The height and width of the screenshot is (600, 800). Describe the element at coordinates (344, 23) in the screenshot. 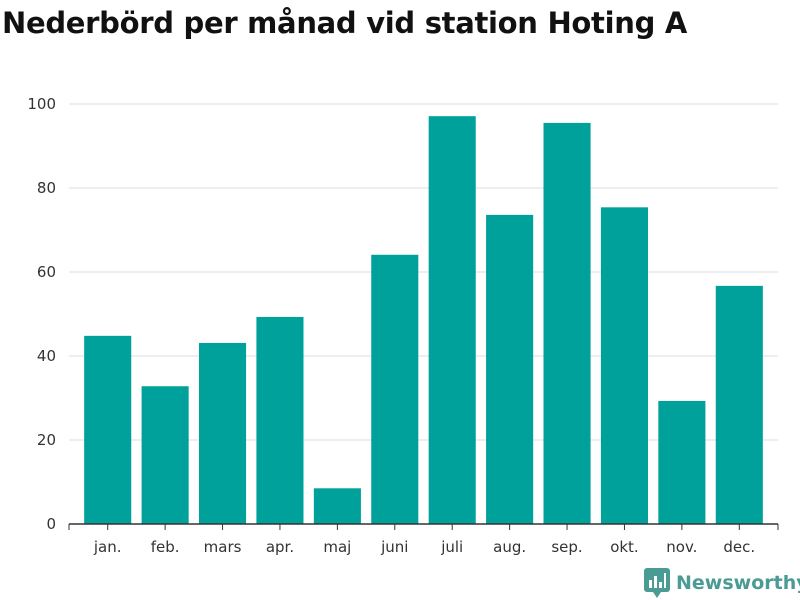

I see `chart-title: Nederbörd per månad vid station Hoting A` at that location.